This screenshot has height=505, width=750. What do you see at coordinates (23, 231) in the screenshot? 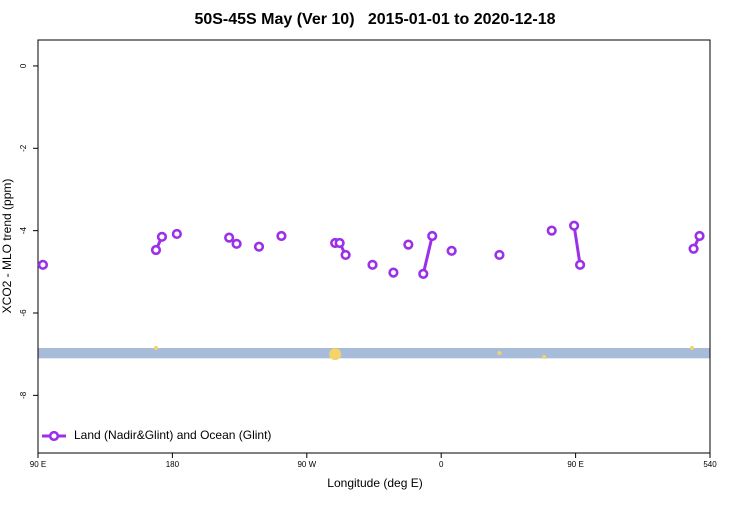
I see `y-tick-label: -4` at bounding box center [23, 231].